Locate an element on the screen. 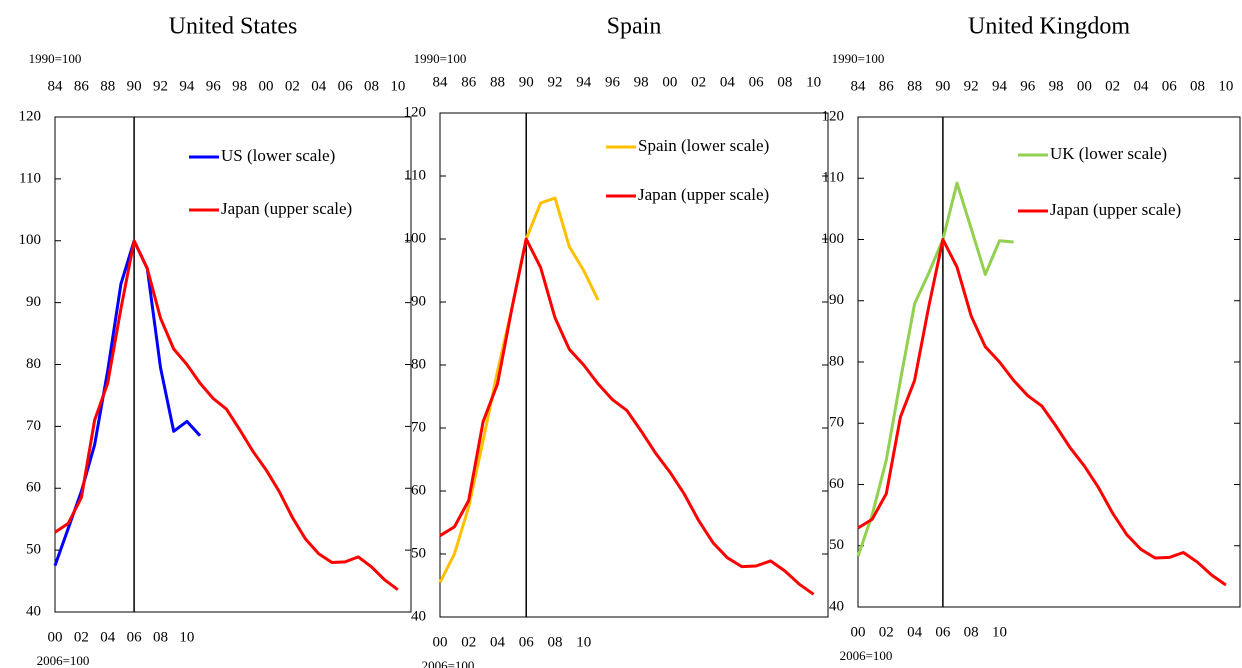 Image resolution: width=1242 pixels, height=668 pixels. panel-title: United States is located at coordinates (233, 27).